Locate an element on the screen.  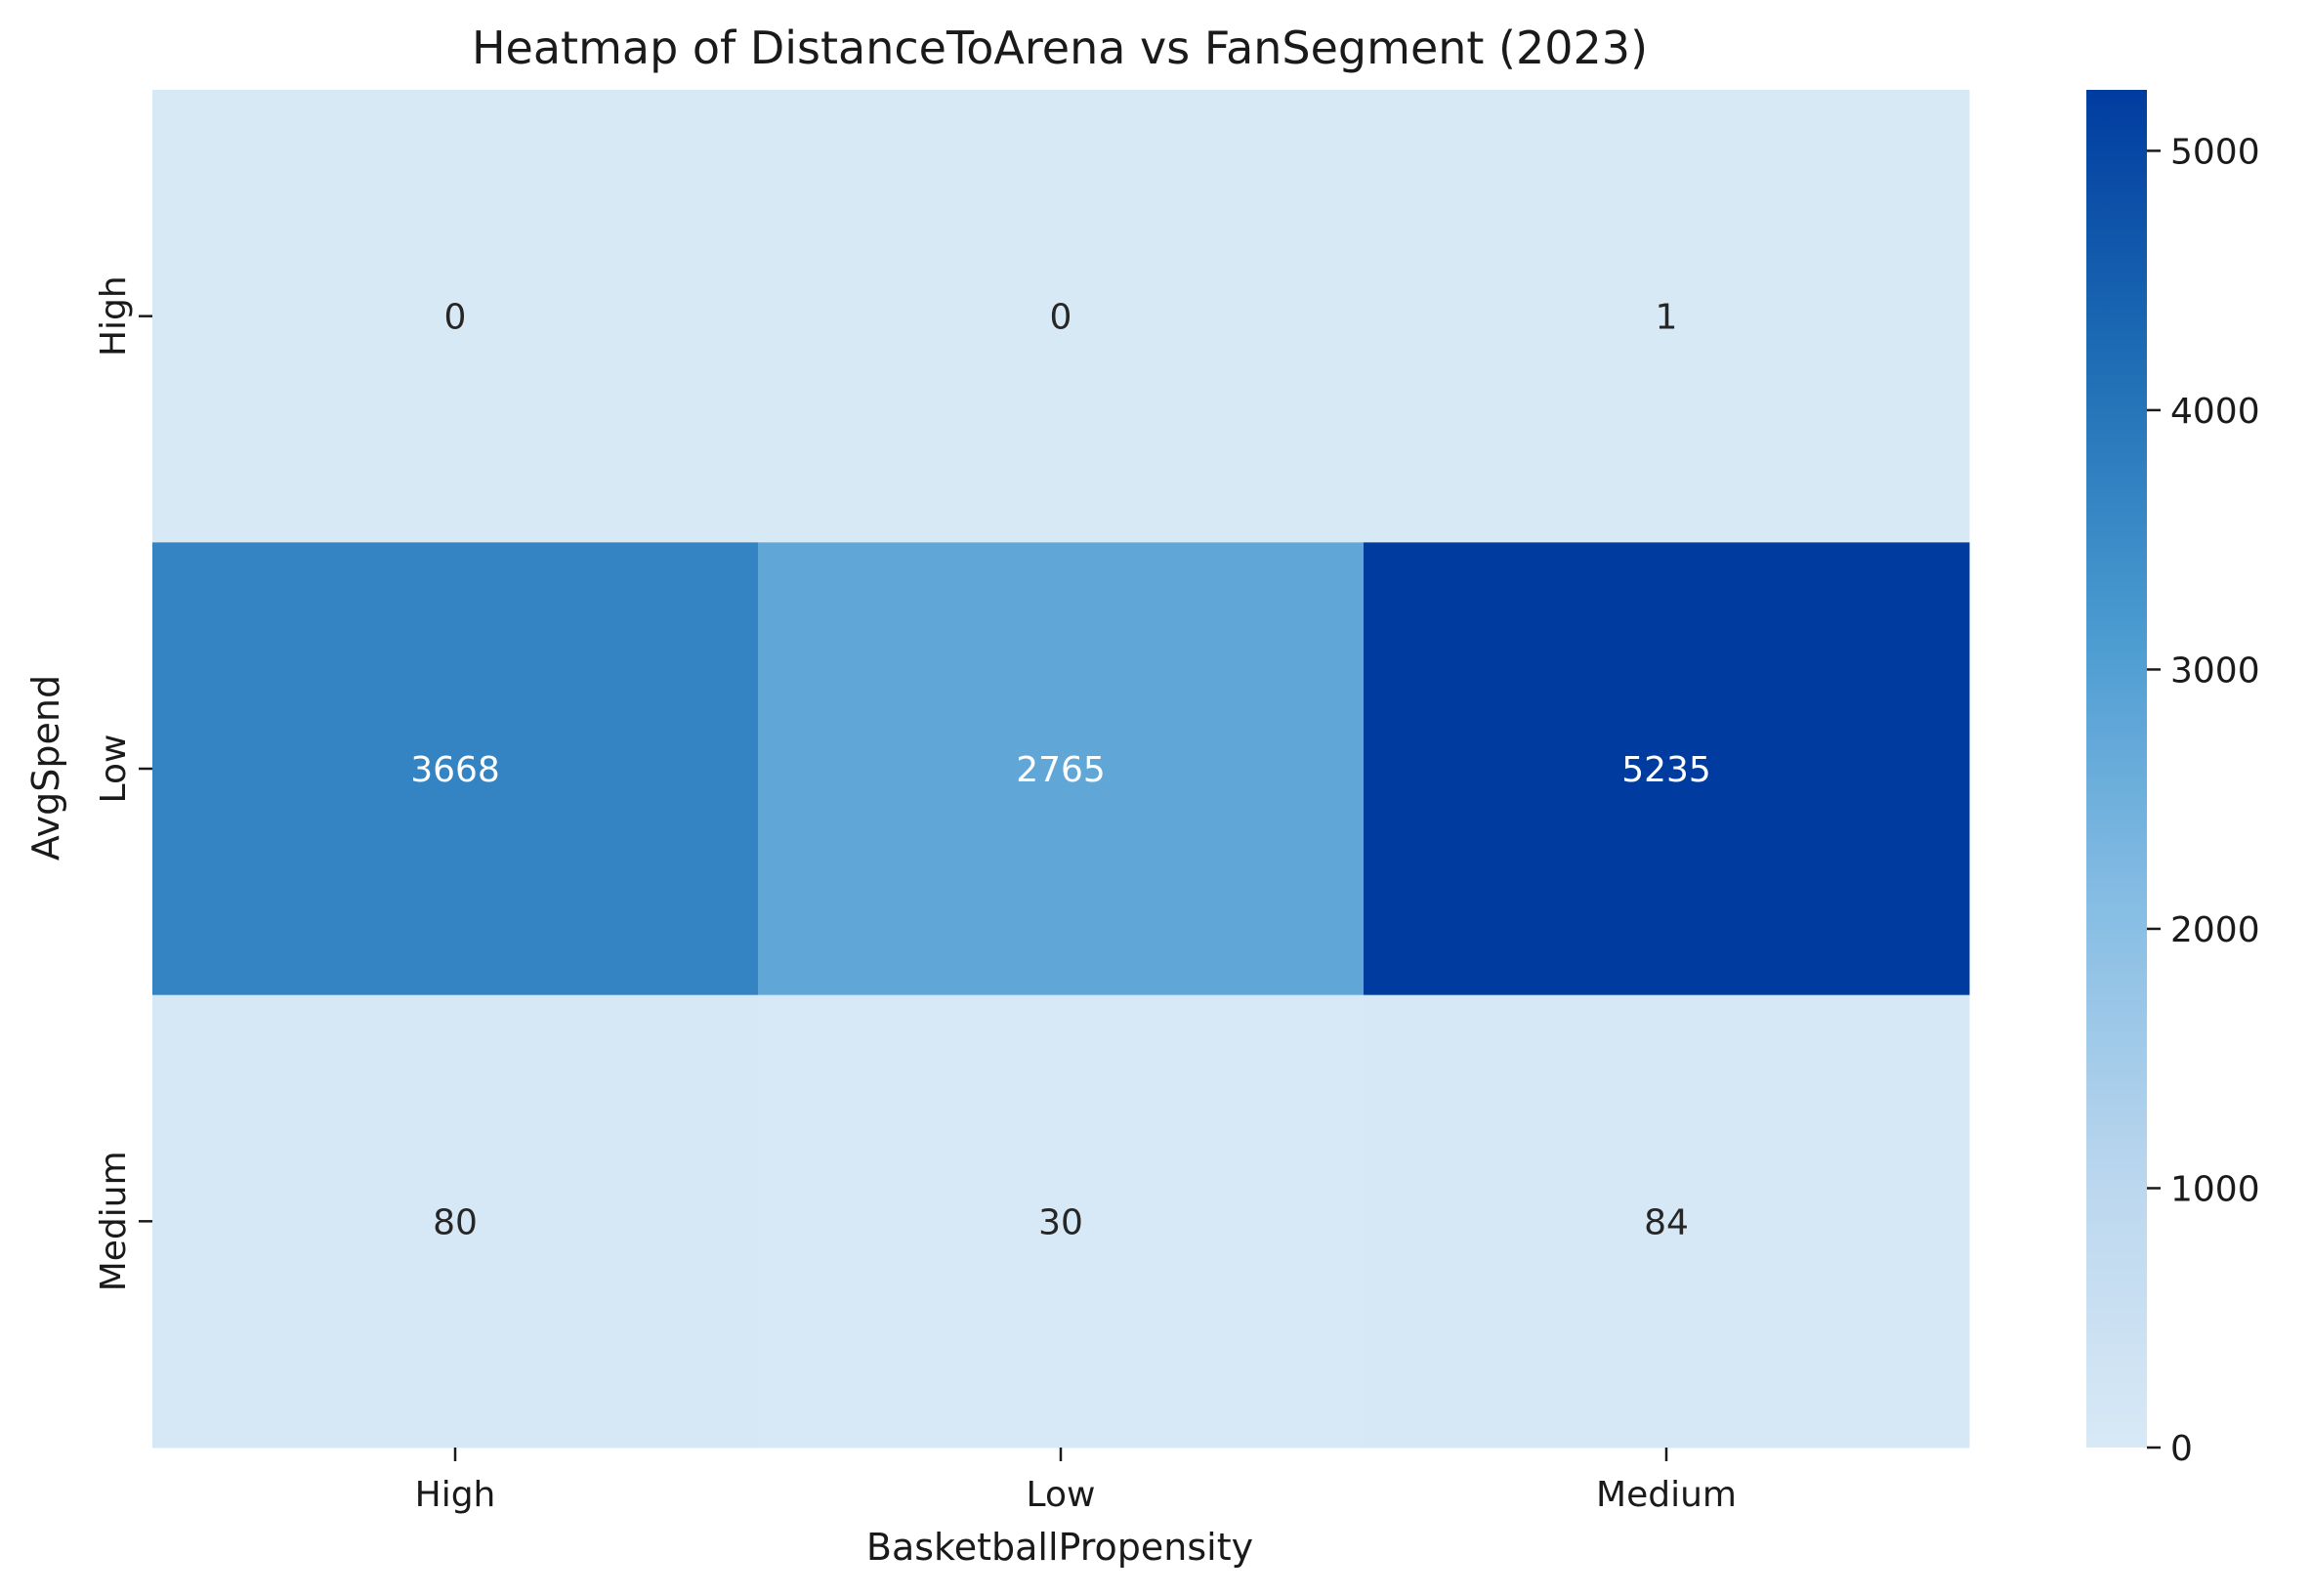
cell-value-label: 1 is located at coordinates (1667, 318).